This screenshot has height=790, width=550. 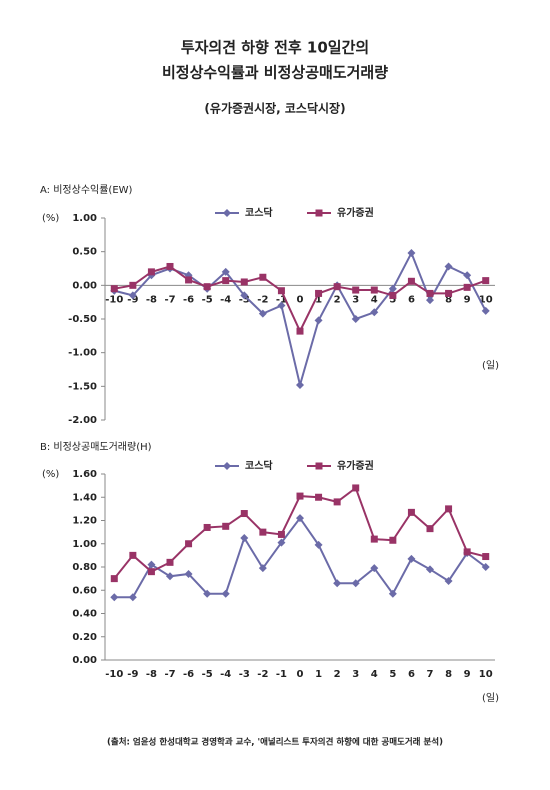 What do you see at coordinates (467, 299) in the screenshot?
I see `x-tick-label: 9` at bounding box center [467, 299].